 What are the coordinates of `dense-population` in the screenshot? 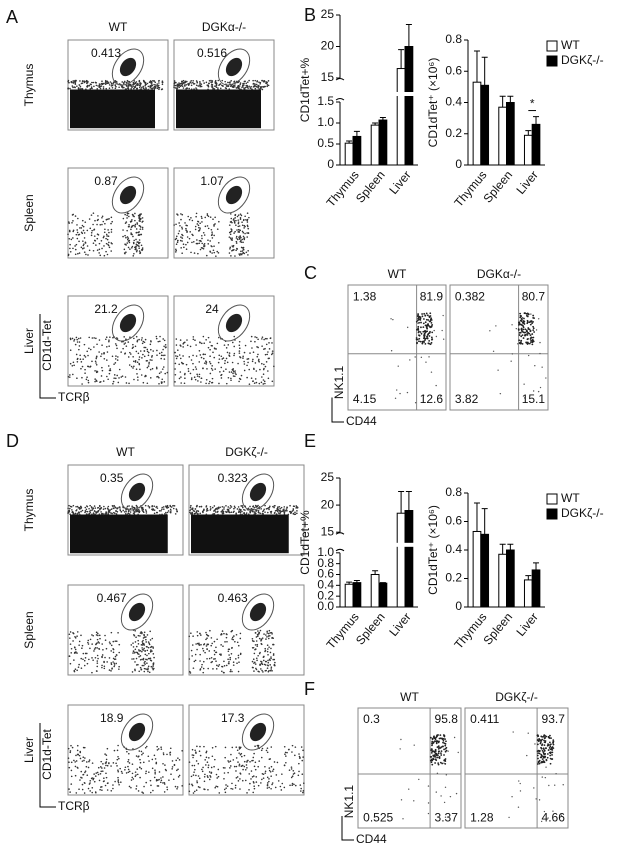 It's located at (218, 109).